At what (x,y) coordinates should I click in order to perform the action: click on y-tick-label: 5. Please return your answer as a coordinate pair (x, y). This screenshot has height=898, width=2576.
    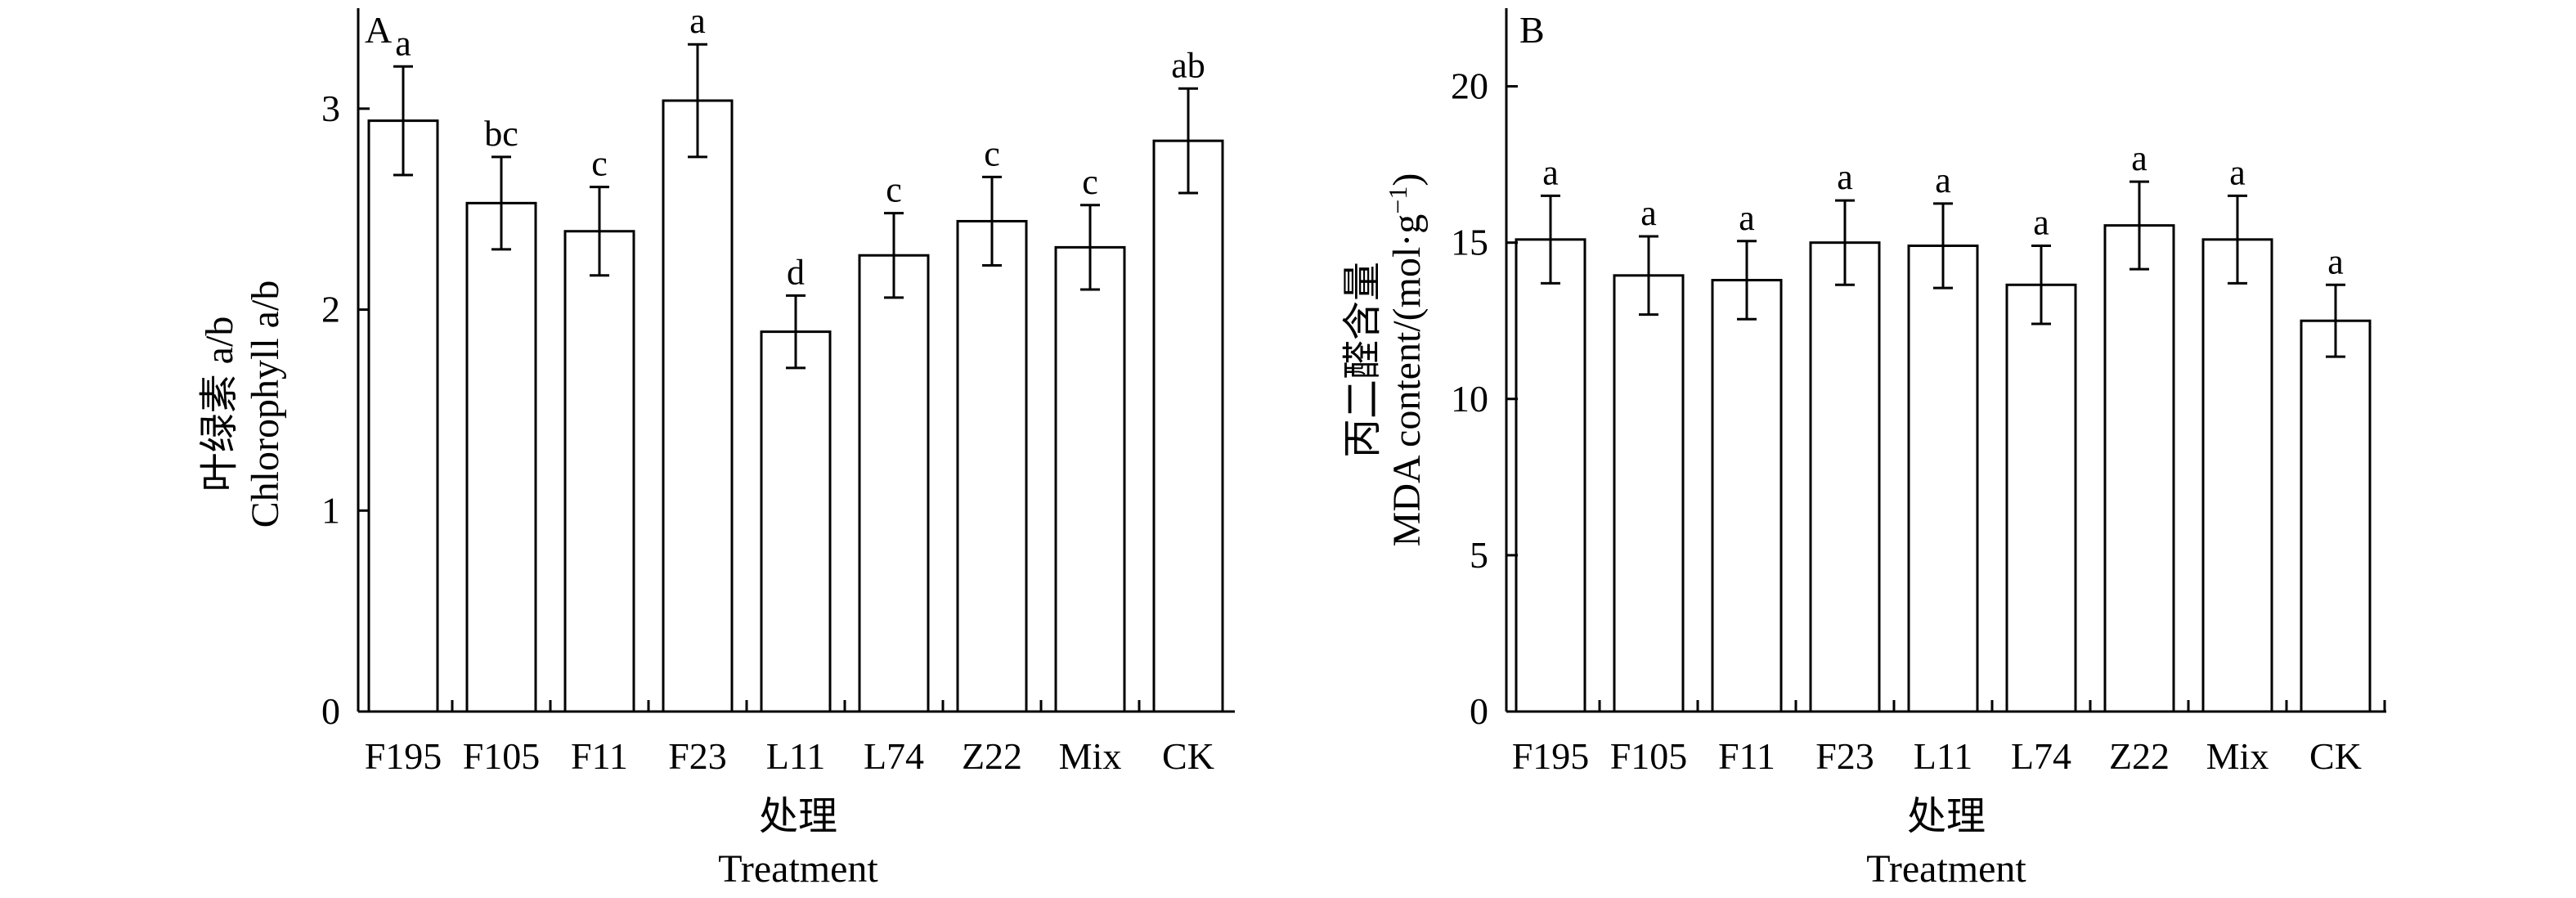
    Looking at the image, I should click on (1479, 555).